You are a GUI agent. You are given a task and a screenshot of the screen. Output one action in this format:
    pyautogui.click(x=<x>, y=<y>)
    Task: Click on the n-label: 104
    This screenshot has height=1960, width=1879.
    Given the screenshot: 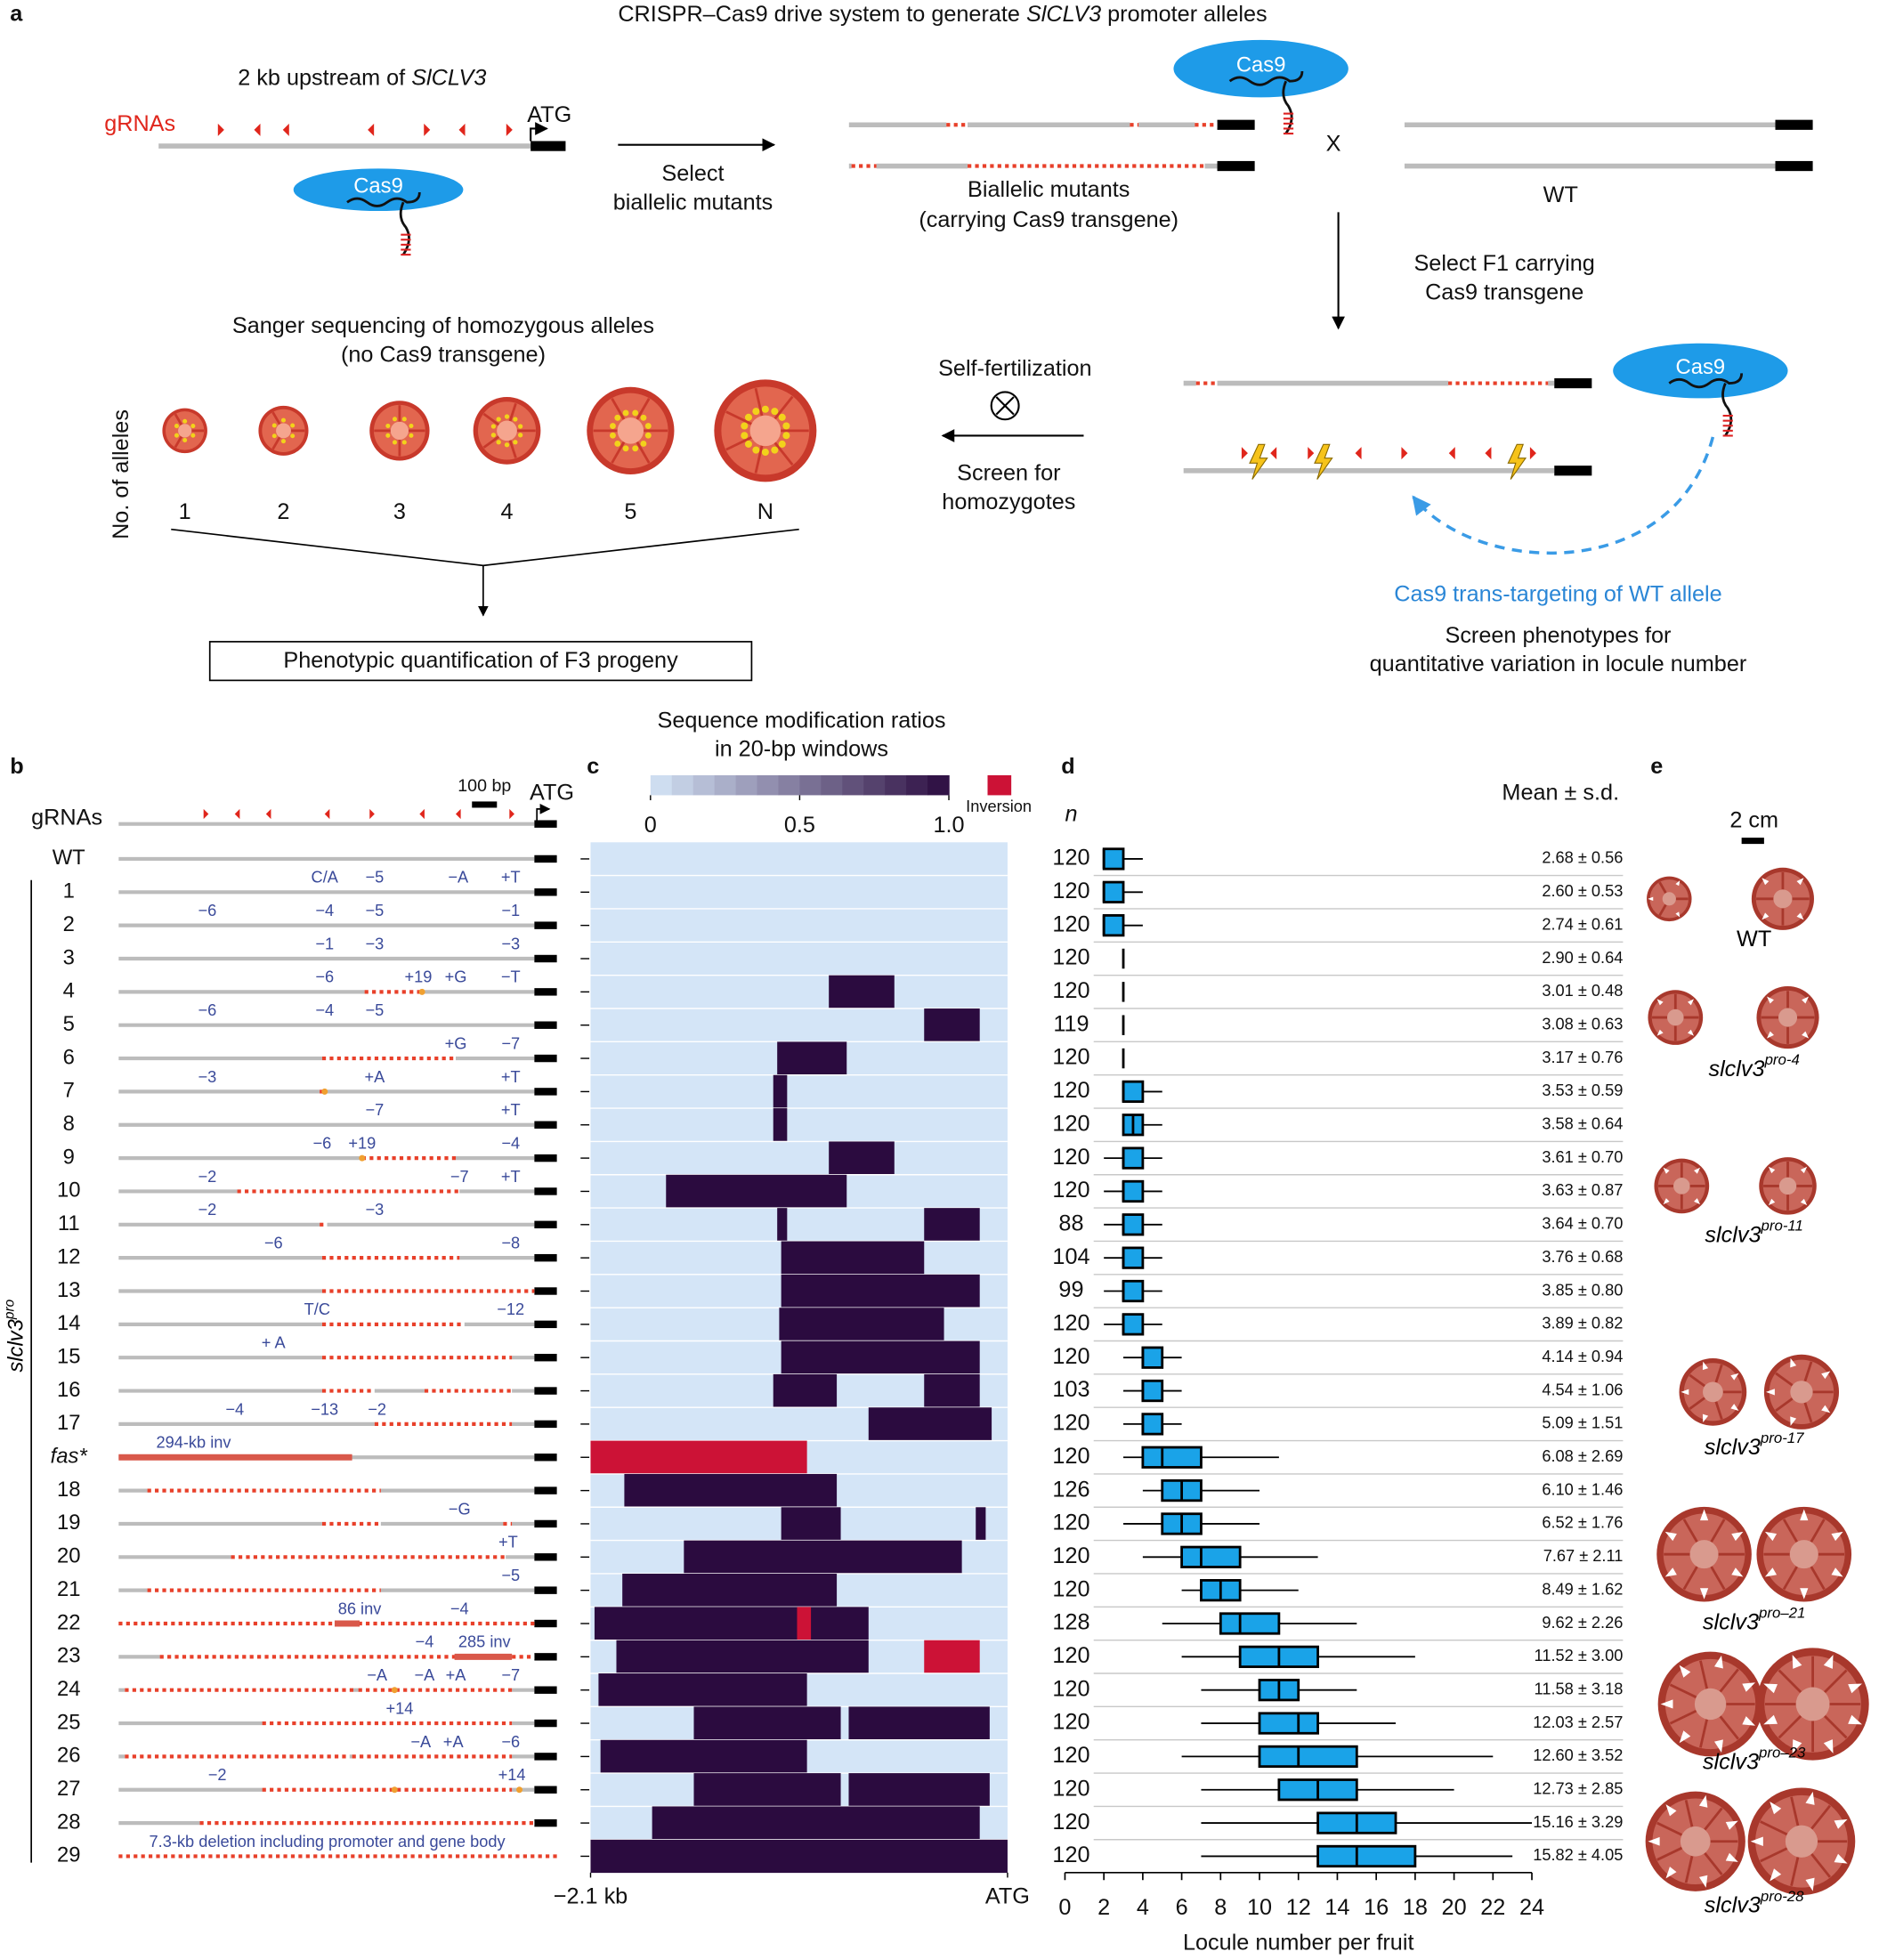 What is the action you would take?
    pyautogui.click(x=1070, y=1256)
    